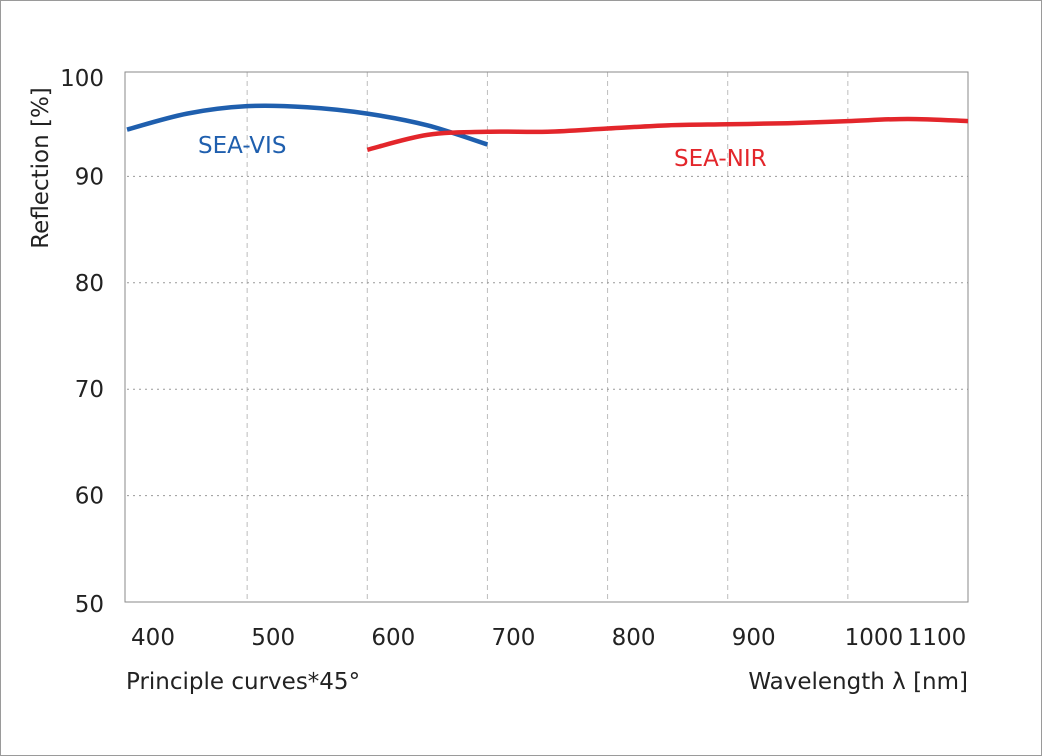  I want to click on x-tick-label: 800, so click(634, 638).